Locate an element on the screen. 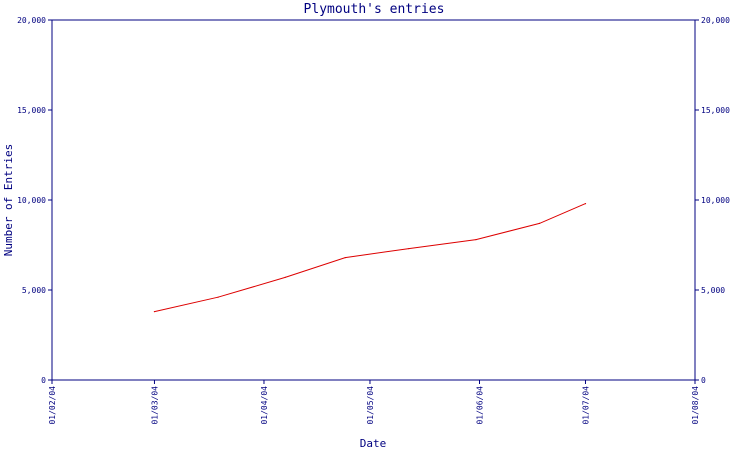 The image size is (750, 450). x-tick-label: 01/07/04 is located at coordinates (585, 405).